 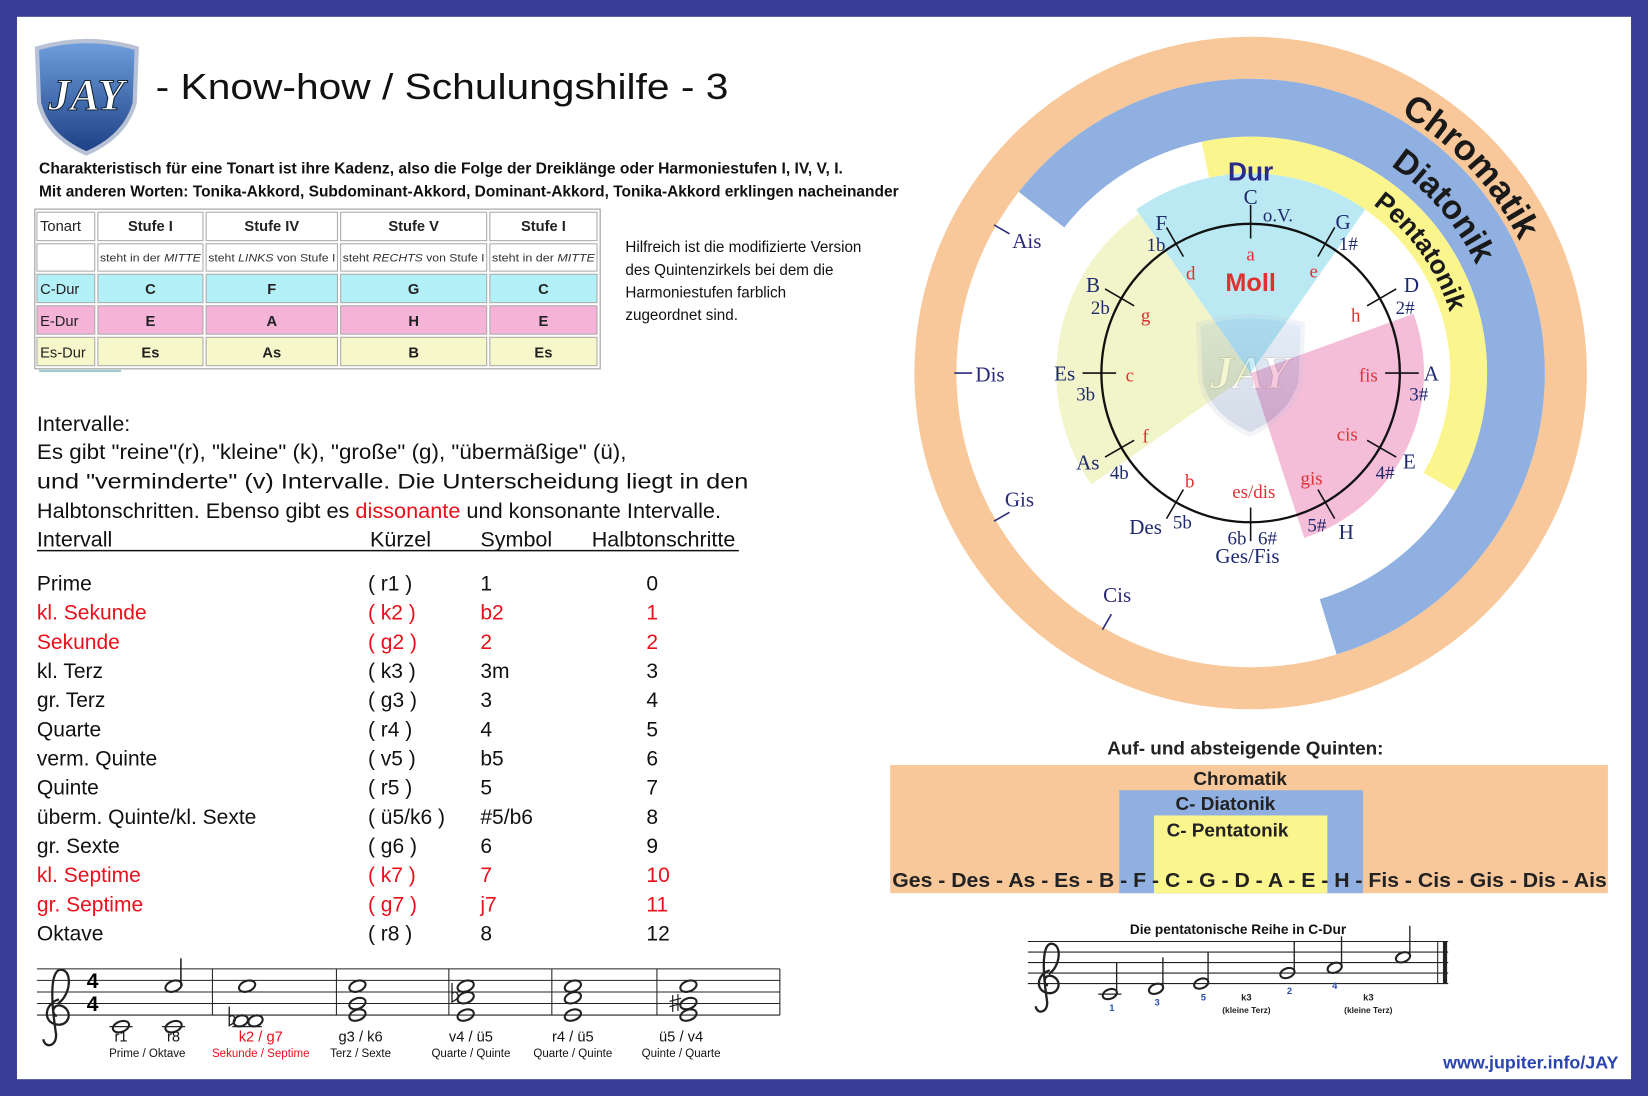 I want to click on interval-name: Quarte, so click(x=69, y=729).